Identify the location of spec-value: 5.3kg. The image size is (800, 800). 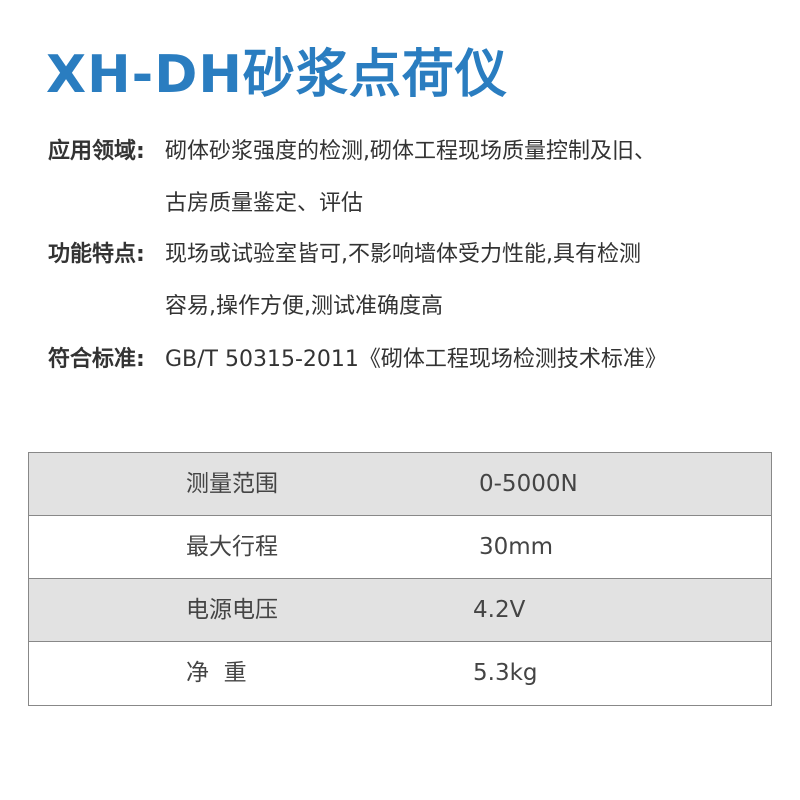
(505, 673).